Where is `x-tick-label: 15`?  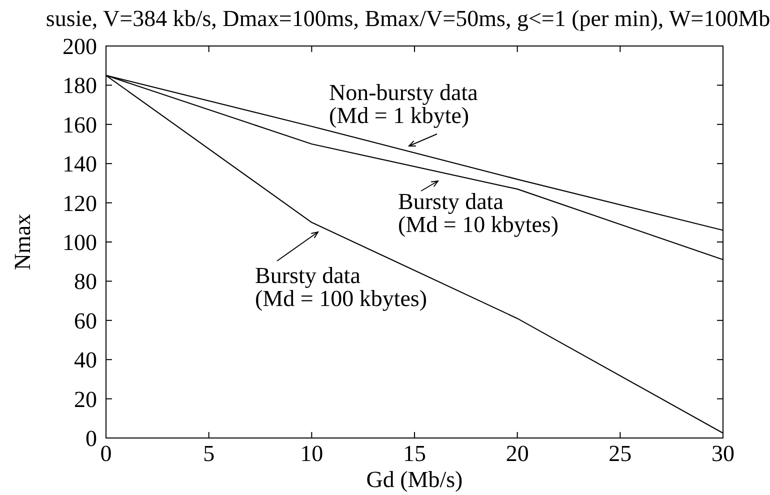
x-tick-label: 15 is located at coordinates (414, 453).